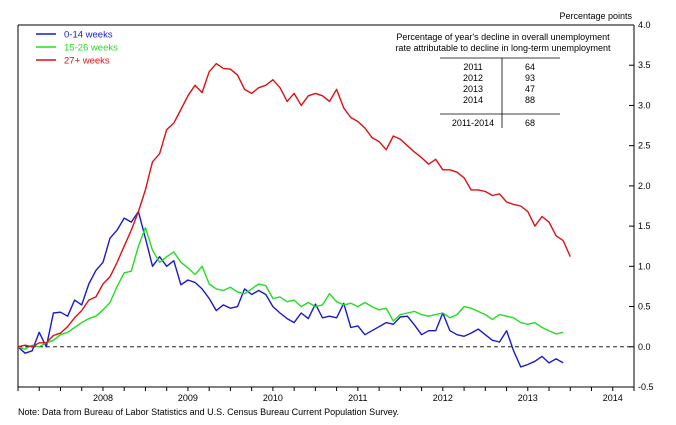 This screenshot has width=676, height=425. I want to click on x-tick-label: 2012, so click(443, 398).